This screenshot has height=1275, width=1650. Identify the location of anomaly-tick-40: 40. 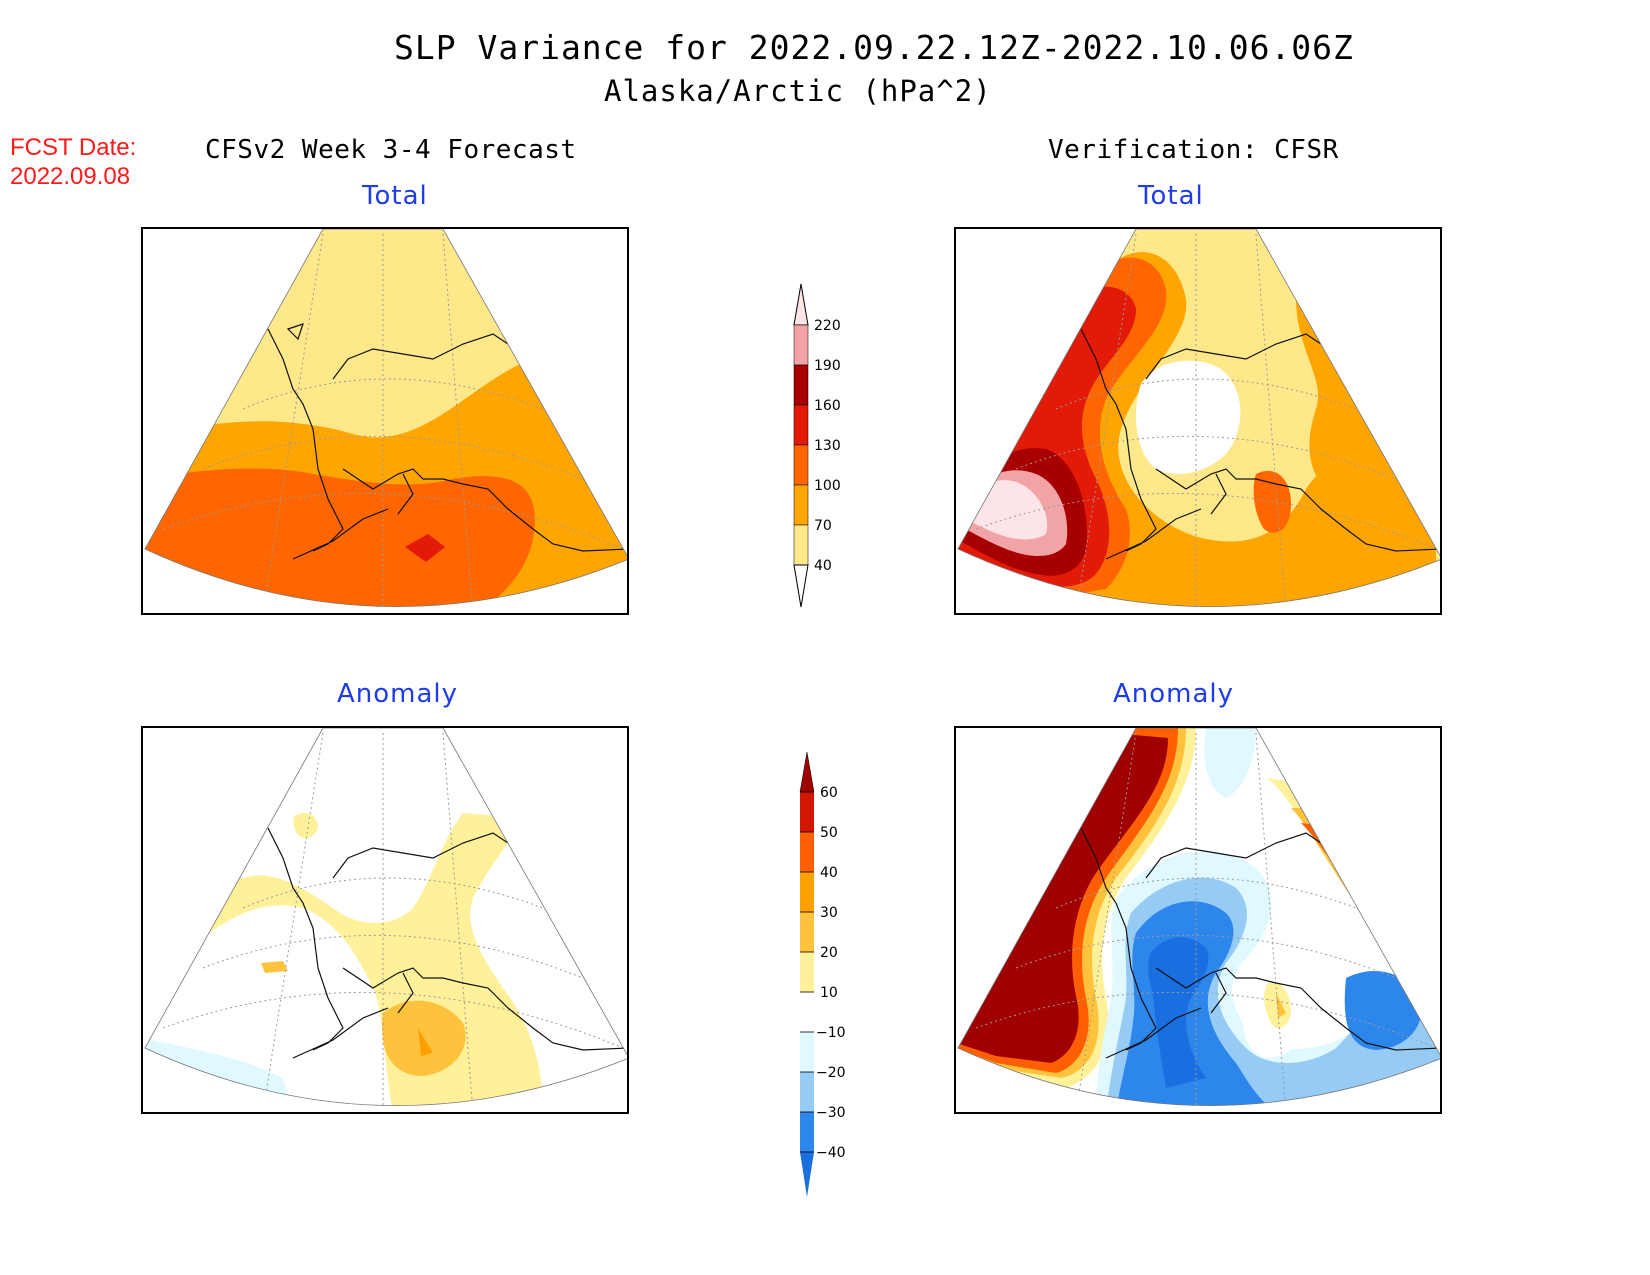
(829, 873).